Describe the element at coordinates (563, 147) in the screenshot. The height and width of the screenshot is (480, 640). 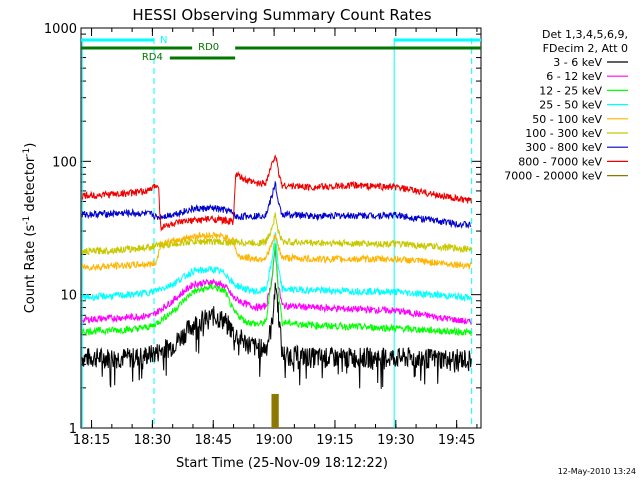
I see `legend-entry-label: 300 - 800 keV` at that location.